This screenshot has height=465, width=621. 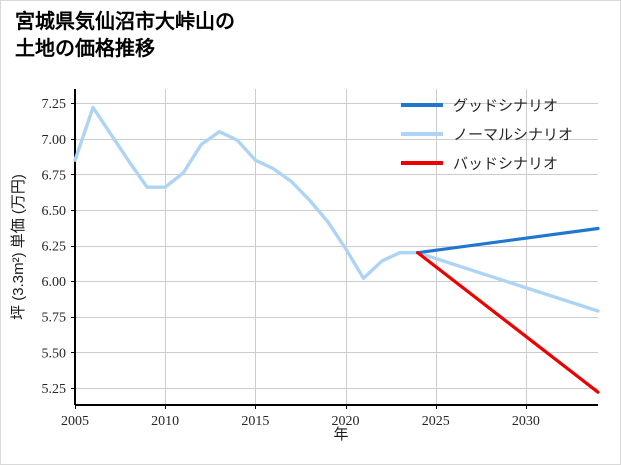 What do you see at coordinates (125, 35) in the screenshot?
I see `page-title: 宮城県気仙沼市大峠山の 土地の価格推移` at bounding box center [125, 35].